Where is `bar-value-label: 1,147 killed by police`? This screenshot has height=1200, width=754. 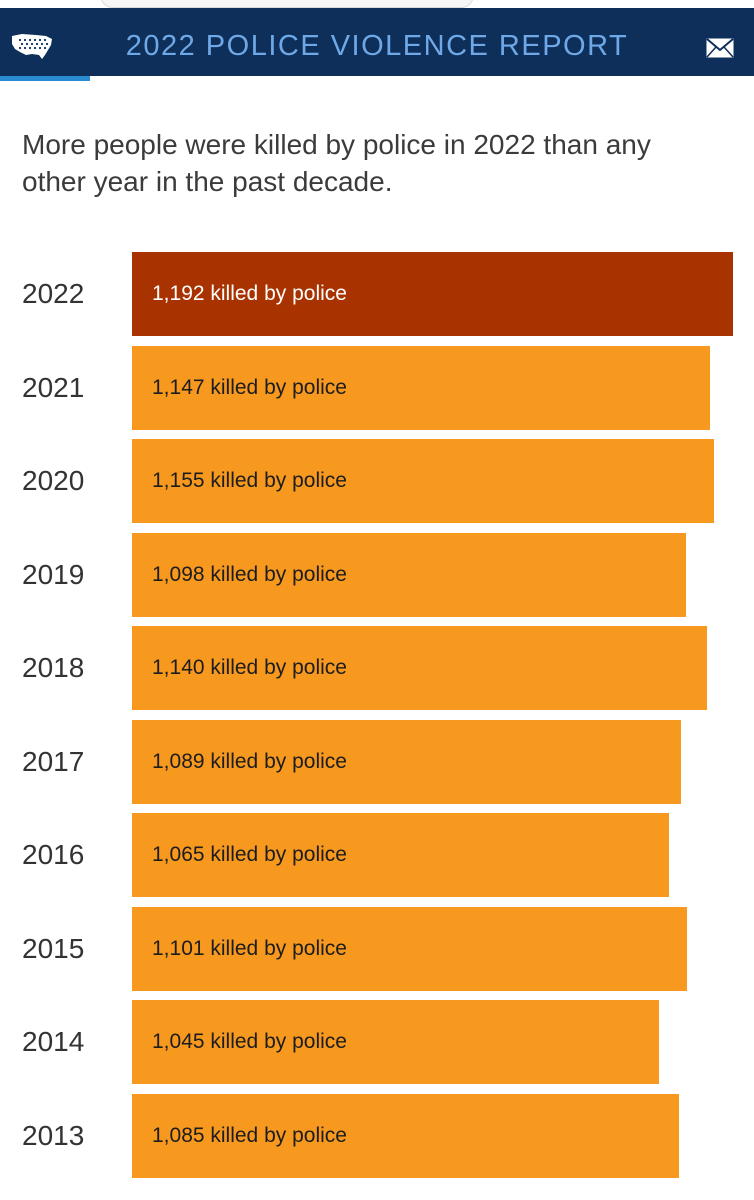
bar-value-label: 1,147 killed by police is located at coordinates (249, 387).